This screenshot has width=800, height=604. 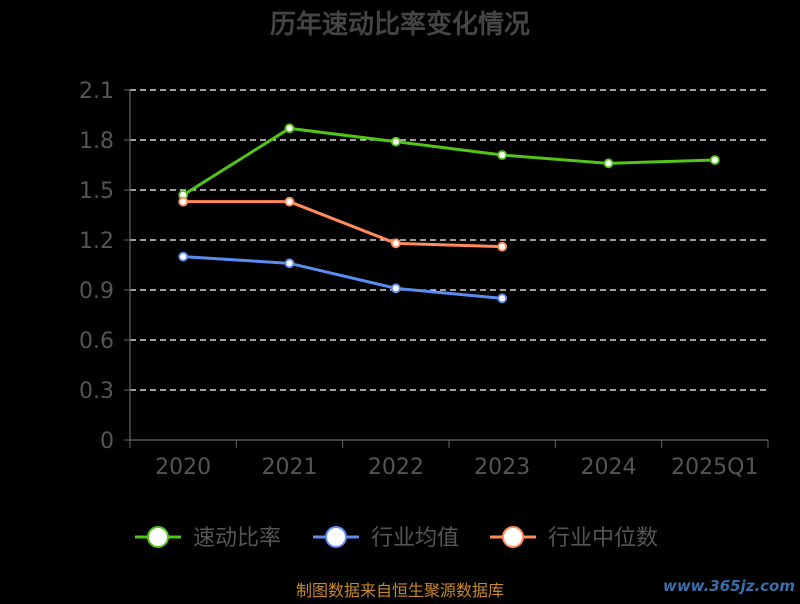 I want to click on y-tick-label-1: 0.3, so click(x=96, y=391).